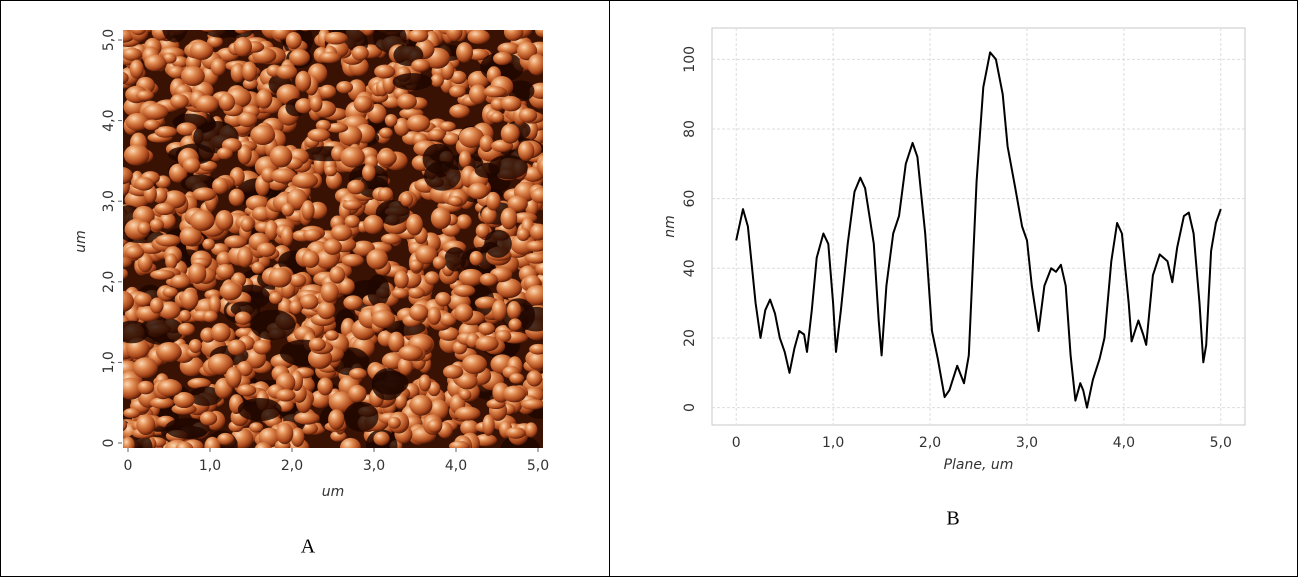 The height and width of the screenshot is (577, 1298). Describe the element at coordinates (1221, 443) in the screenshot. I see `x-tick-label: 5,0` at that location.